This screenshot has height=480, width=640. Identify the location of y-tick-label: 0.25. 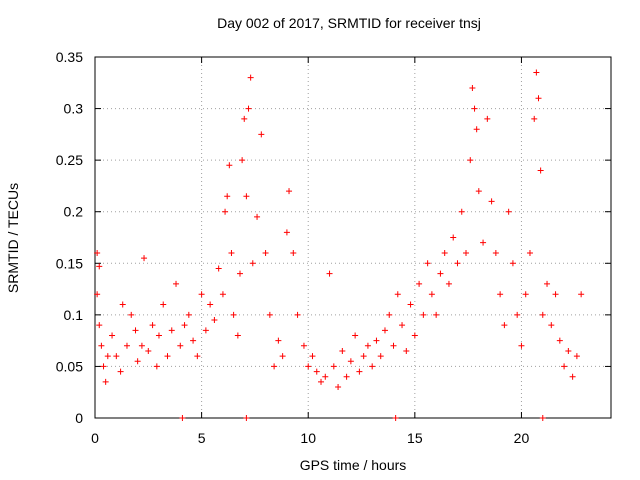
(69, 160).